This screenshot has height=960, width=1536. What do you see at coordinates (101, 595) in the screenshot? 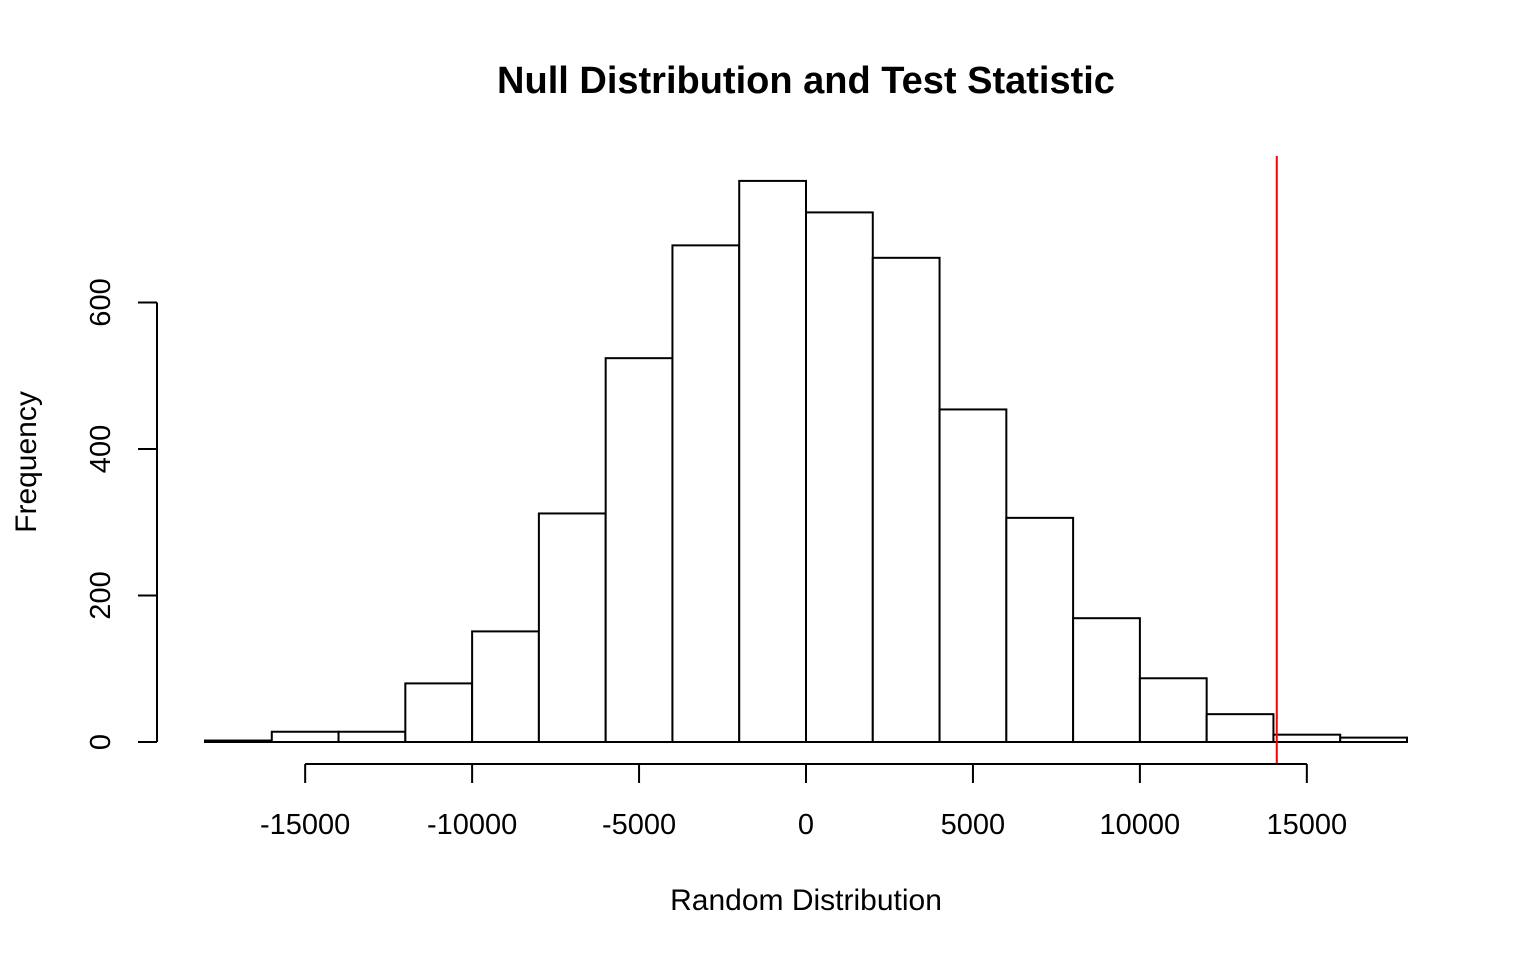
I see `y-tick-label: 200` at bounding box center [101, 595].